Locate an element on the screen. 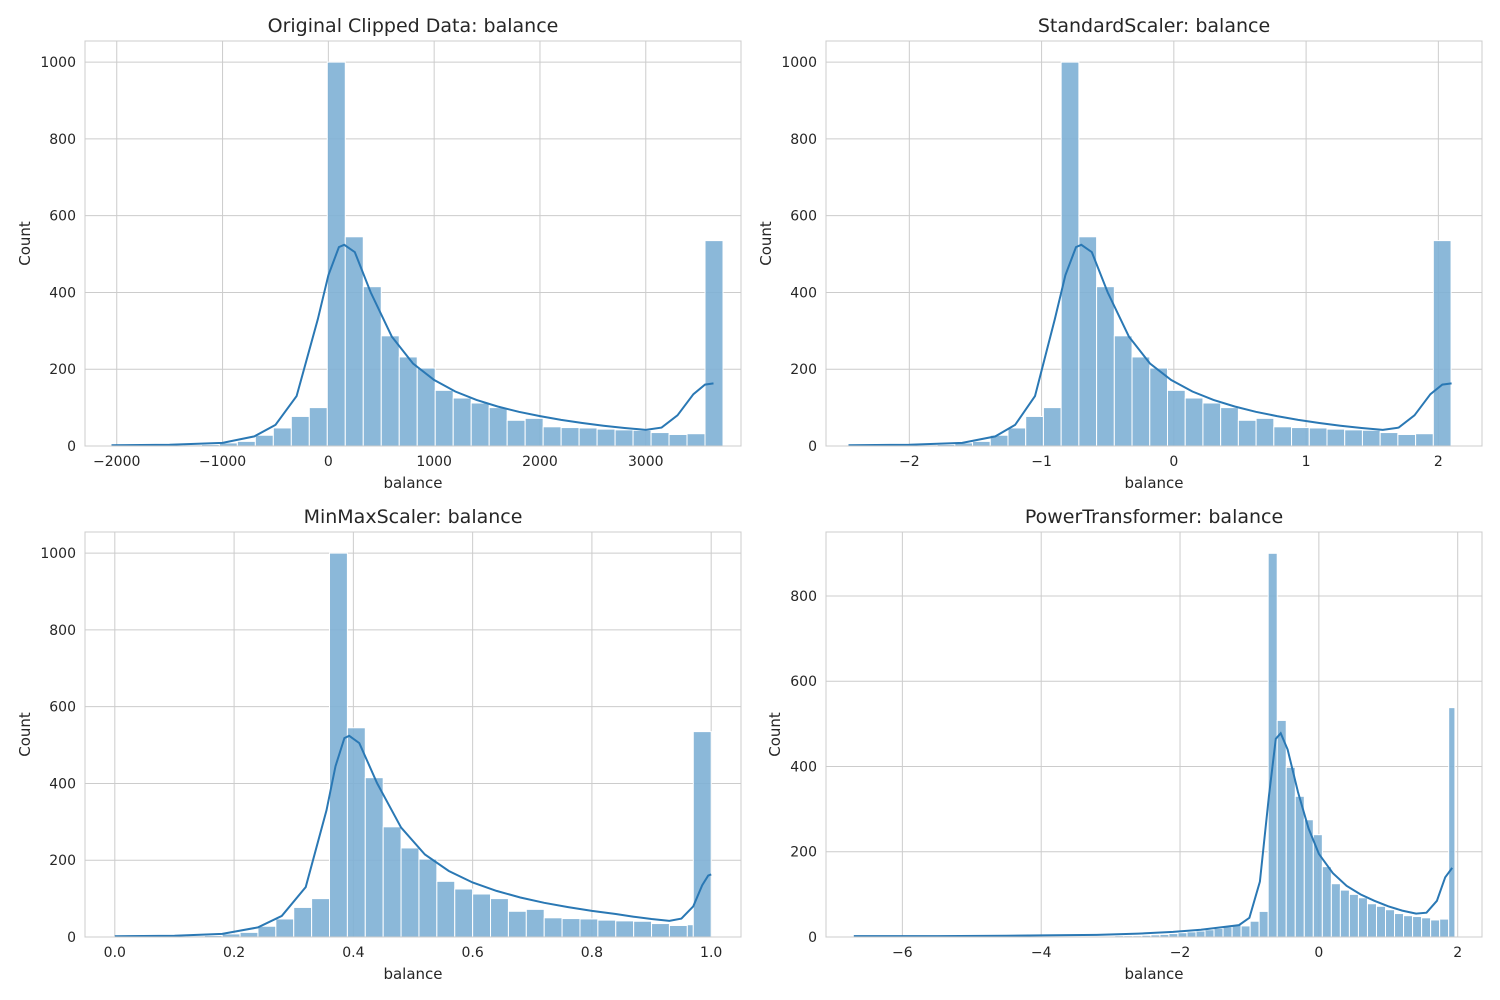  x-tick-label: −2 is located at coordinates (1180, 953).